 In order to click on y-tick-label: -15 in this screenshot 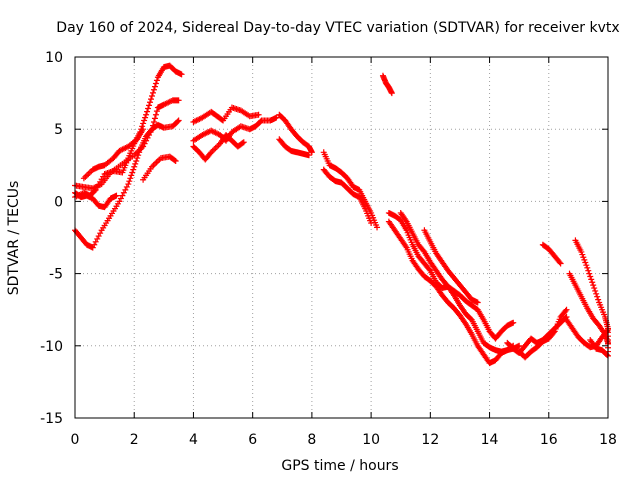, I will do `click(51, 419)`.